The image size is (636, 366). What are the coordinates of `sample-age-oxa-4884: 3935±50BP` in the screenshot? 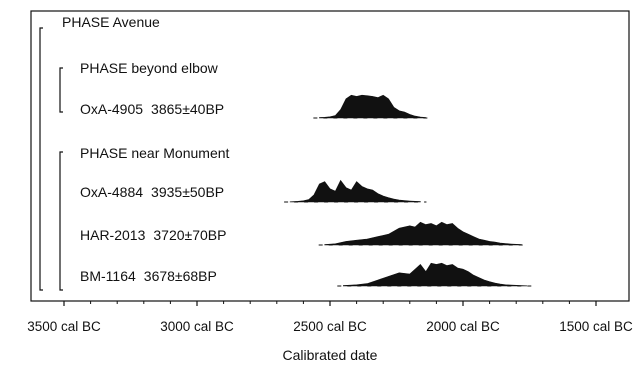 It's located at (187, 192).